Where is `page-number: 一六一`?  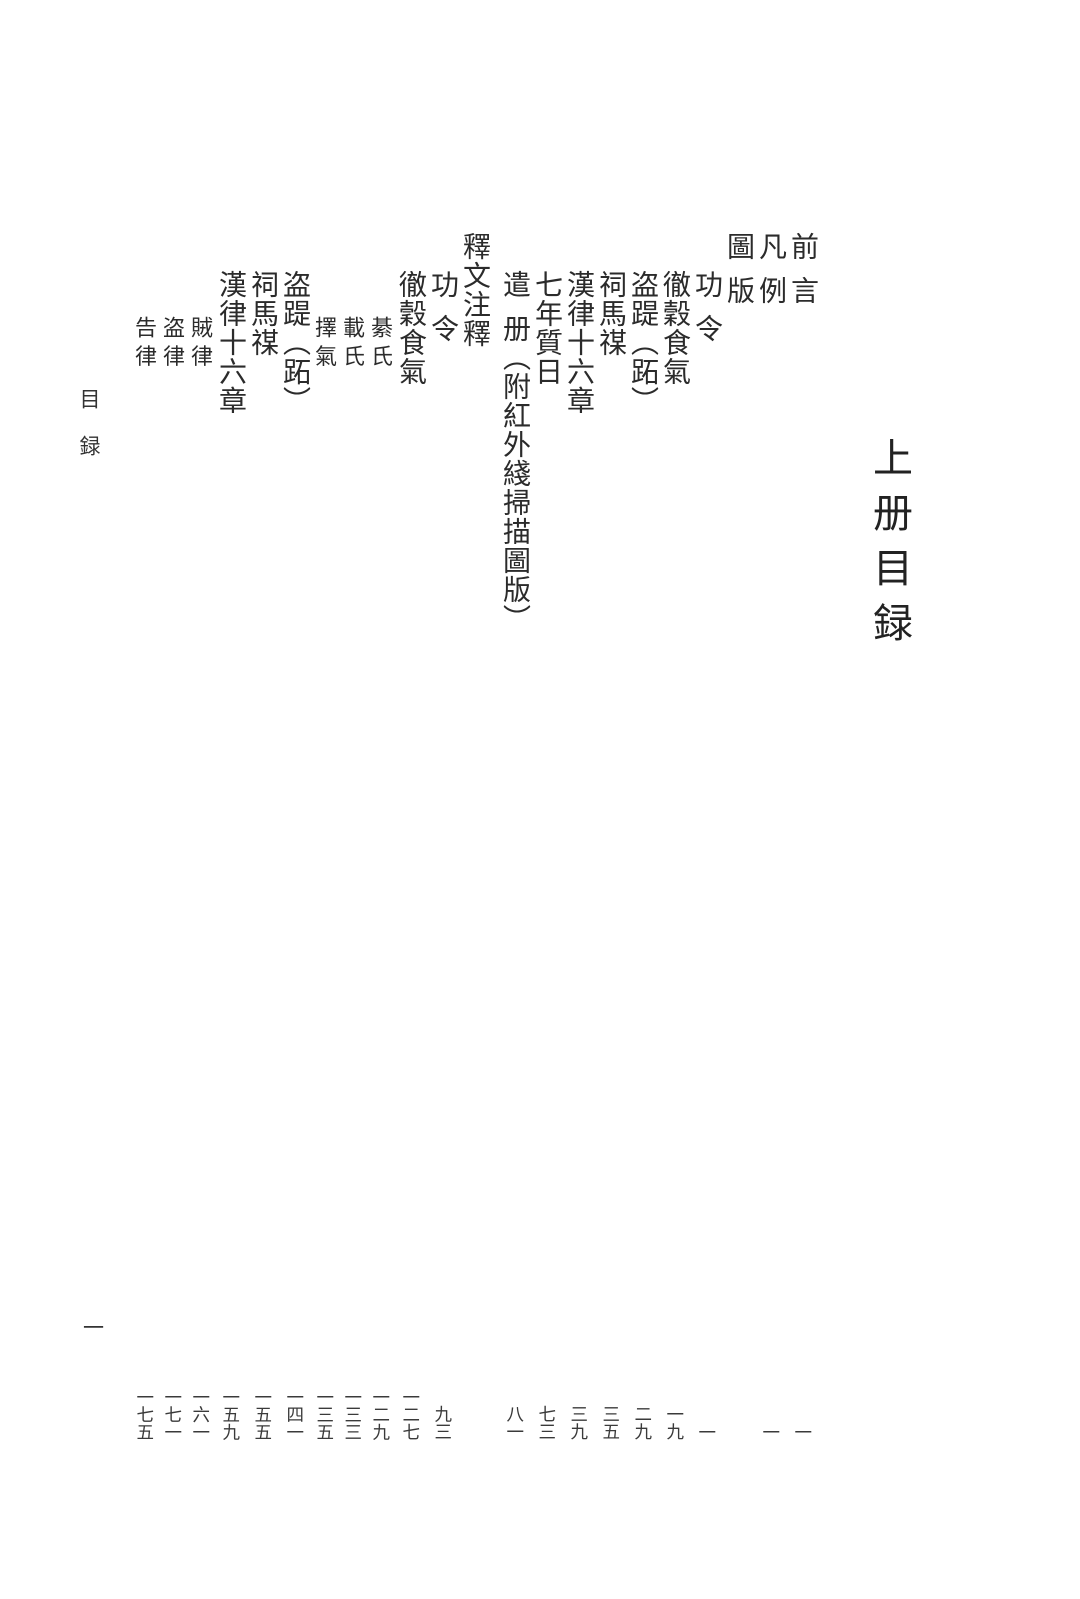 page-number: 一六一 is located at coordinates (200, 1414).